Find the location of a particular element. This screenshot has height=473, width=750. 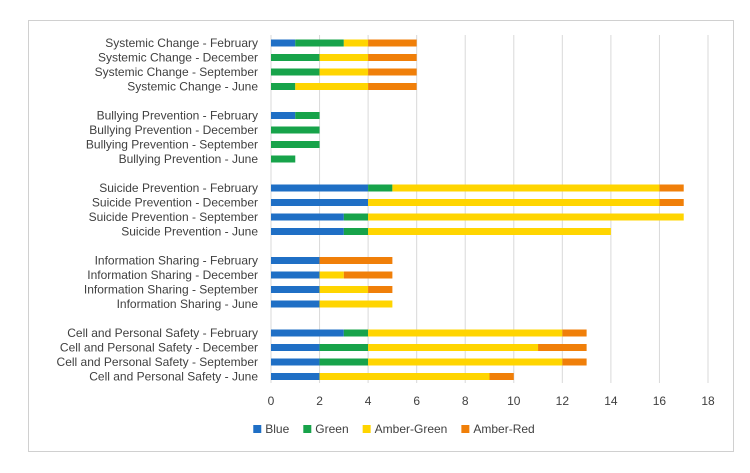

category-label: Bullying Prevention - February is located at coordinates (177, 116).